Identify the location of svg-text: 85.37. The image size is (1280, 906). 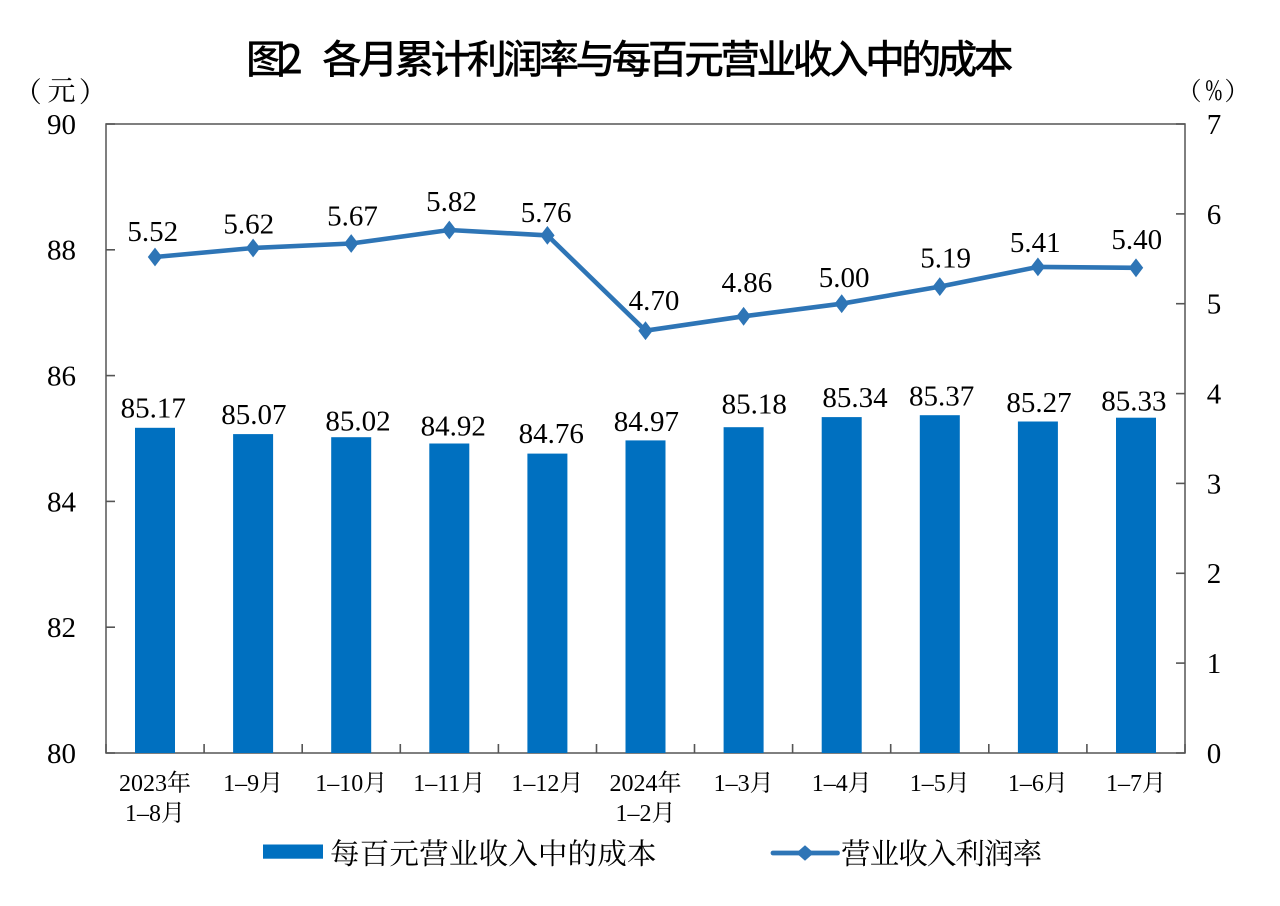
(941, 397).